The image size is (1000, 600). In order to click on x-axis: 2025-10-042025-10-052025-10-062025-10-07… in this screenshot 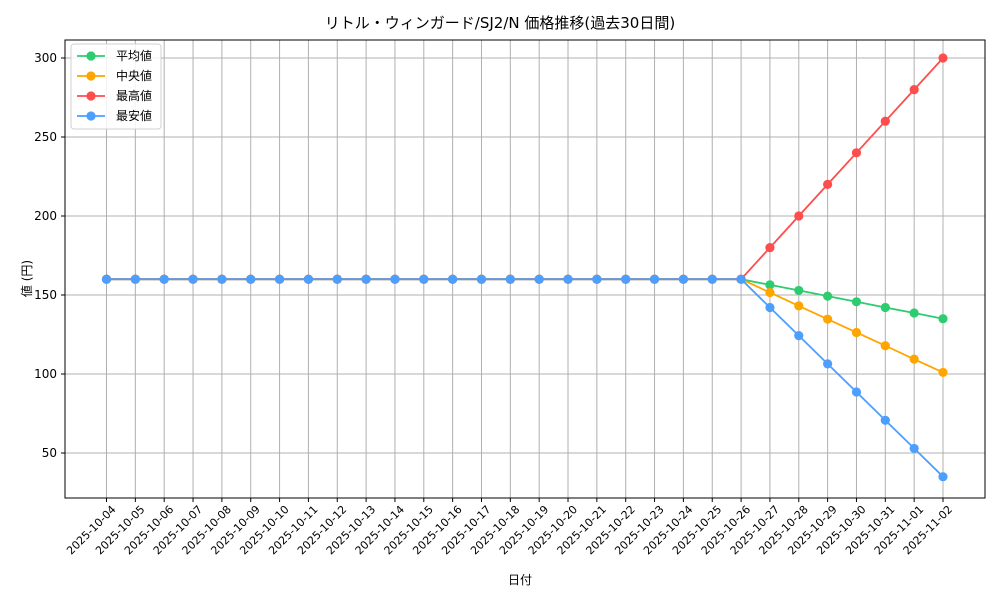, I will do `click(509, 527)`.